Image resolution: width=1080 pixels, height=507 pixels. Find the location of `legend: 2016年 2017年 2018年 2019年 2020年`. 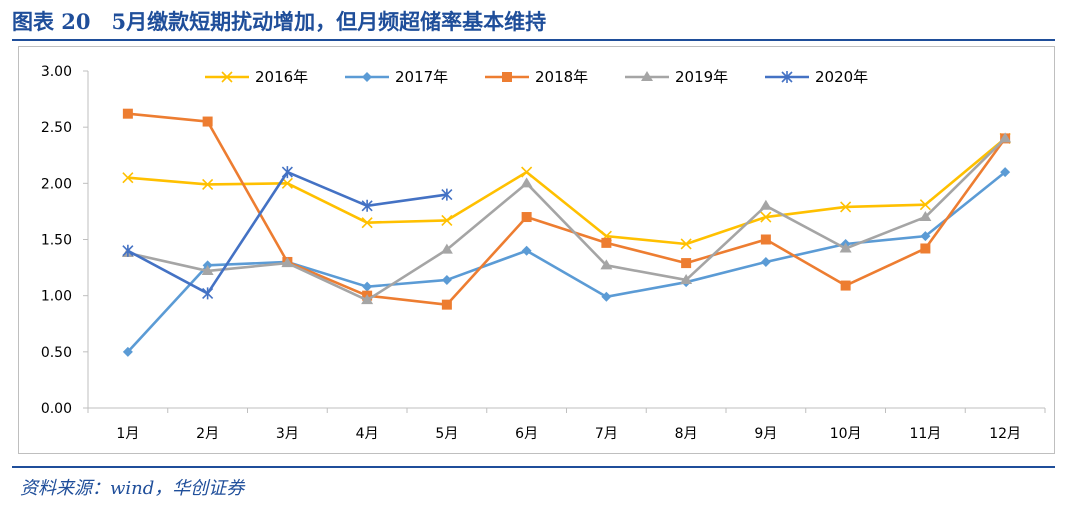

legend: 2016年 2017年 2018年 2019年 2020年 is located at coordinates (536, 77).